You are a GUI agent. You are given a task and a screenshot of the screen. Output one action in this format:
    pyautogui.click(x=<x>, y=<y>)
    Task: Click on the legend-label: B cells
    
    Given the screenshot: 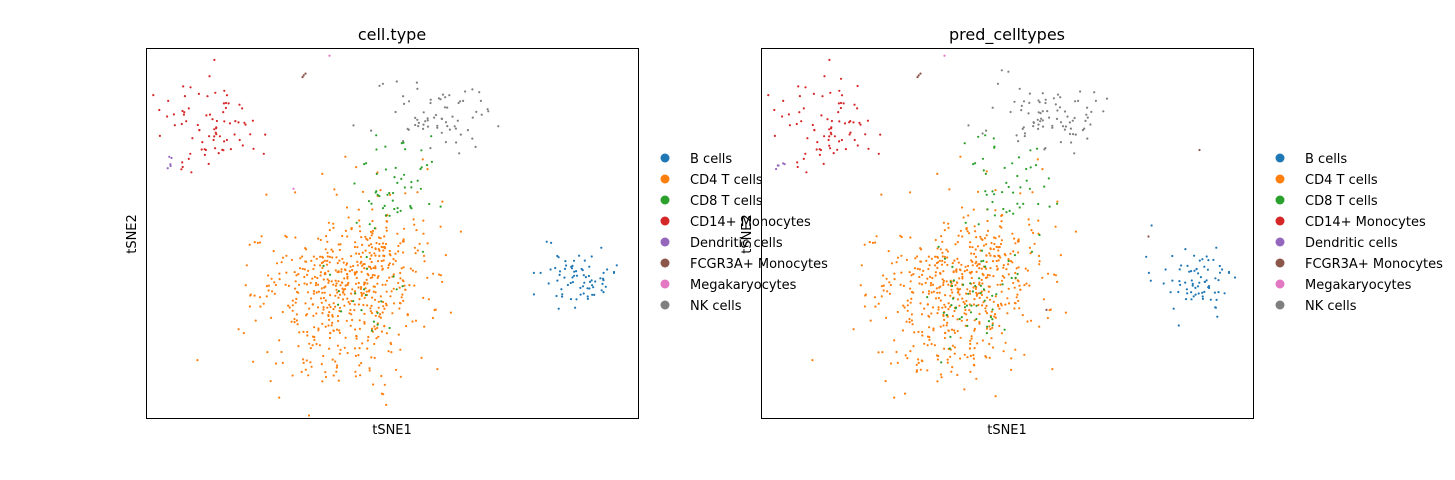 What is the action you would take?
    pyautogui.click(x=1326, y=159)
    